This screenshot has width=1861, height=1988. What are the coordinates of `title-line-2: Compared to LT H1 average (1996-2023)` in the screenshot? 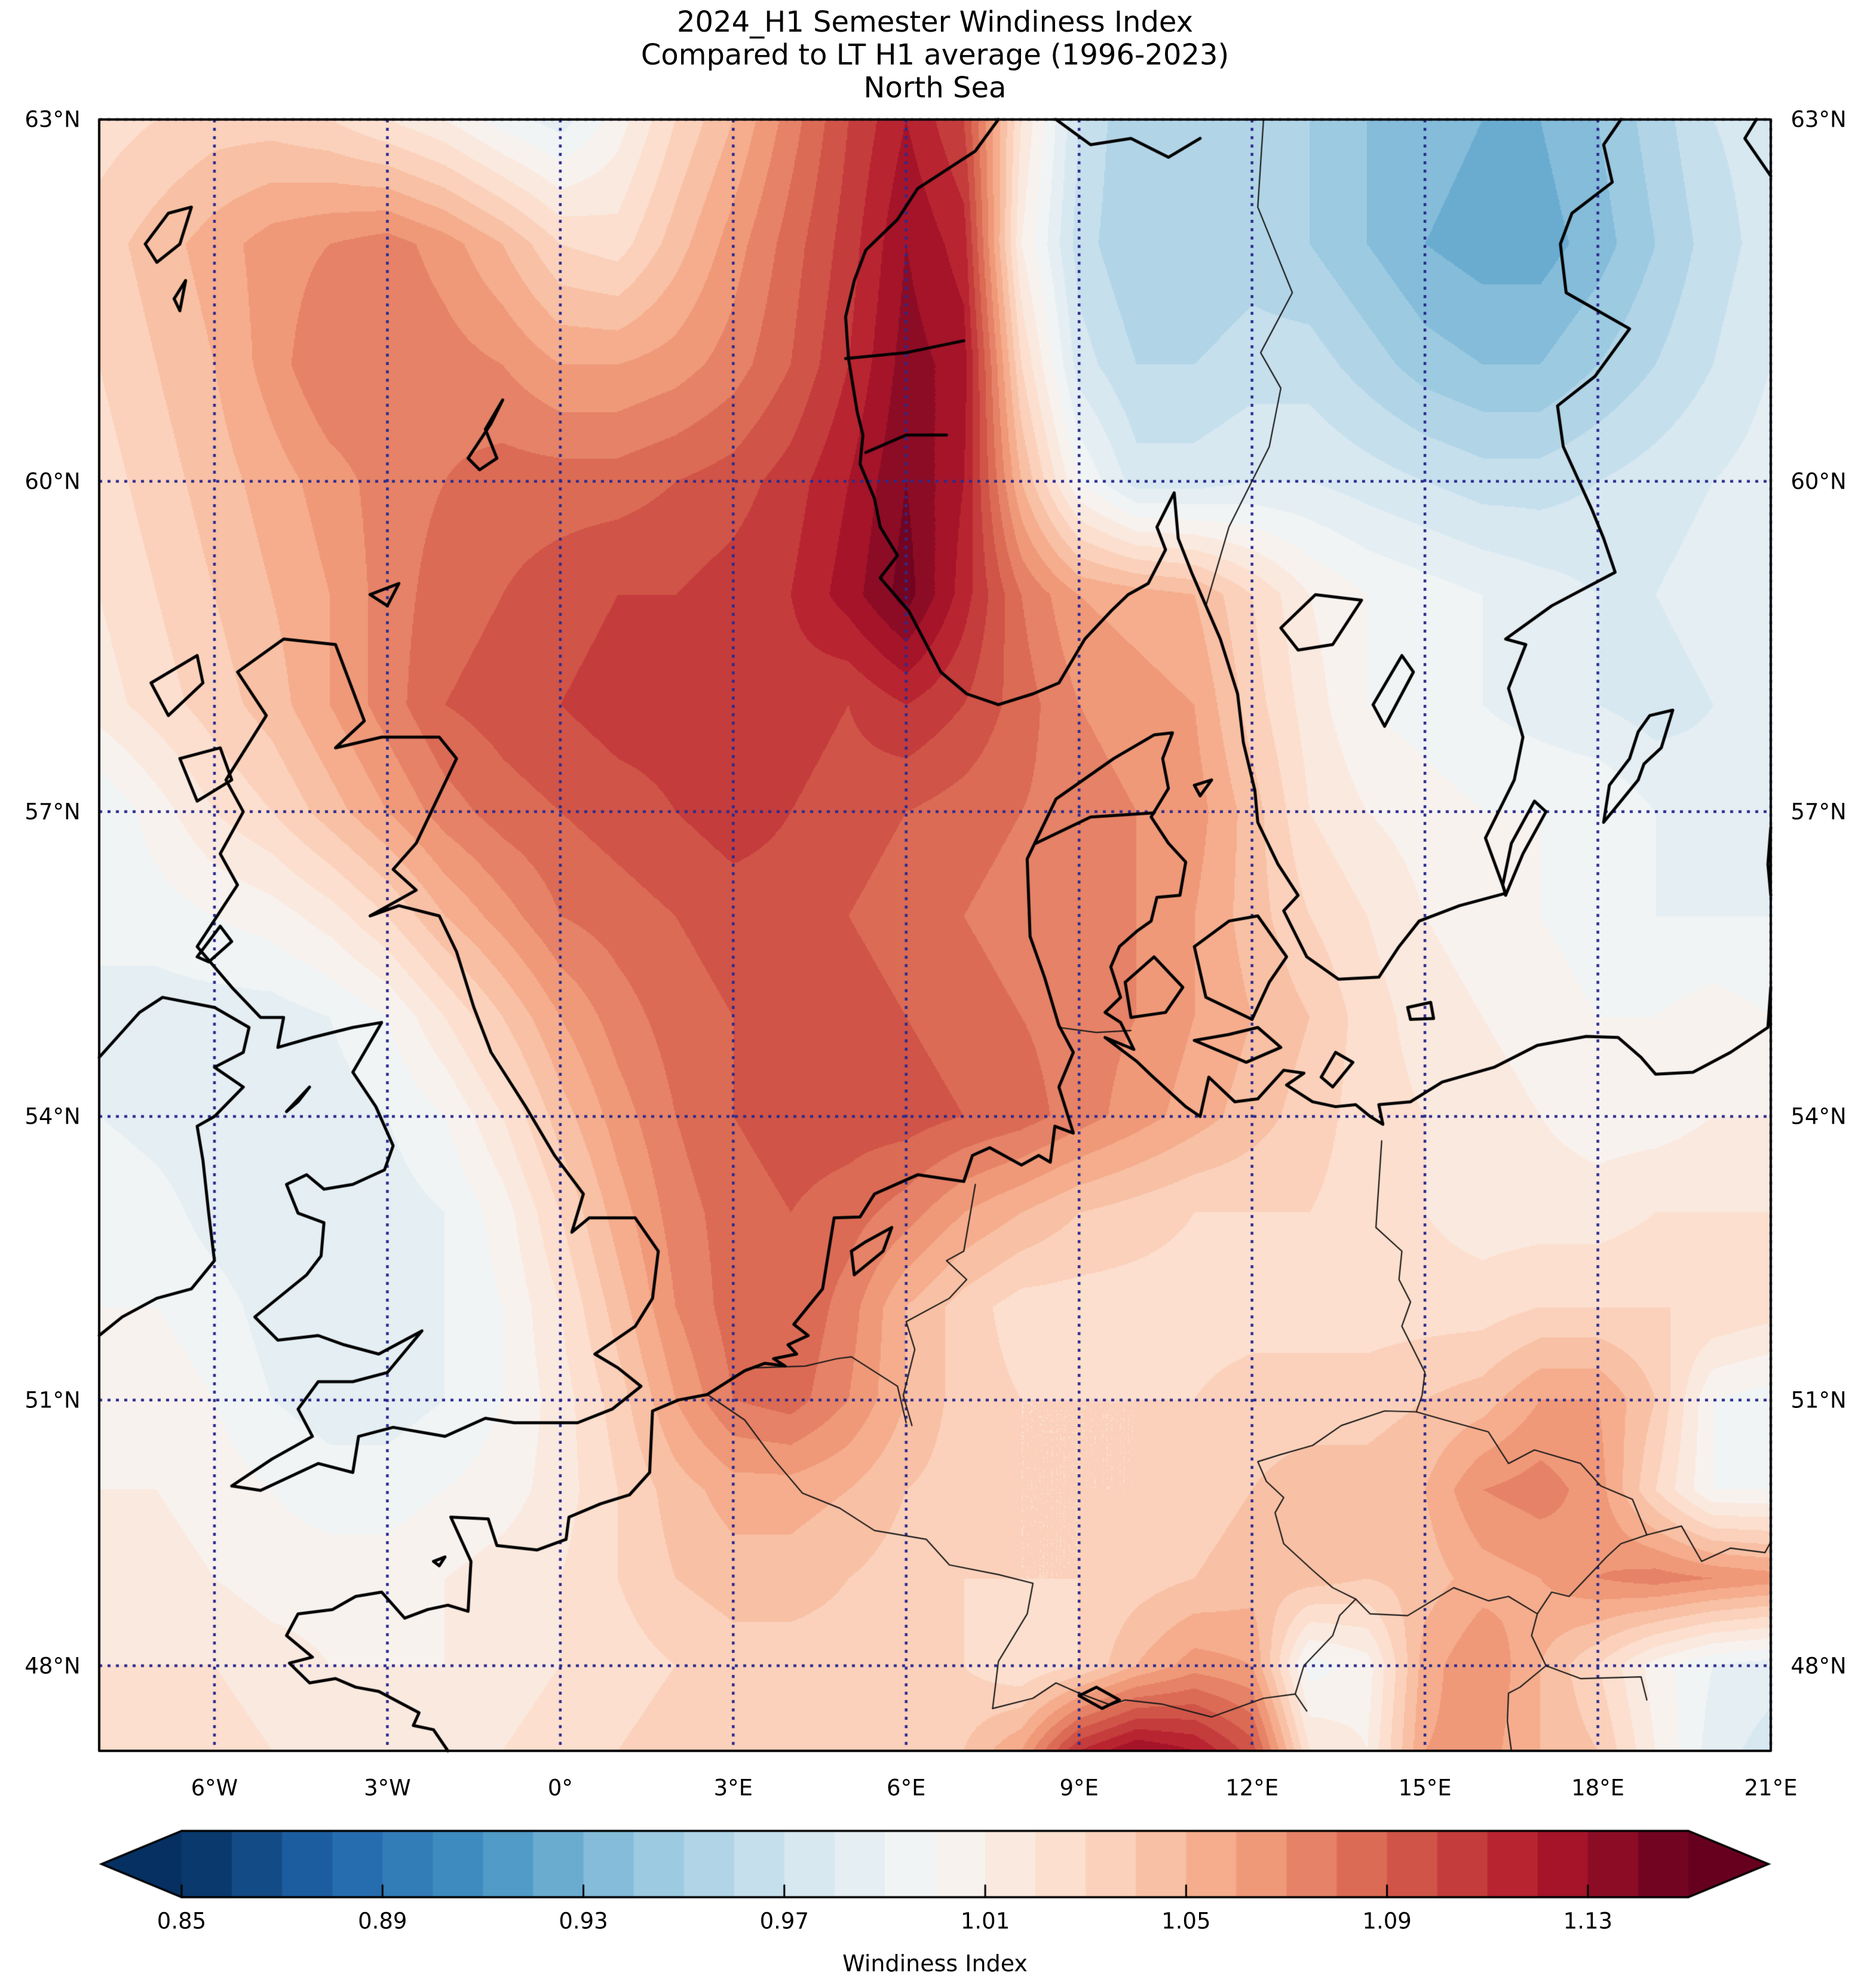 It's located at (935, 55).